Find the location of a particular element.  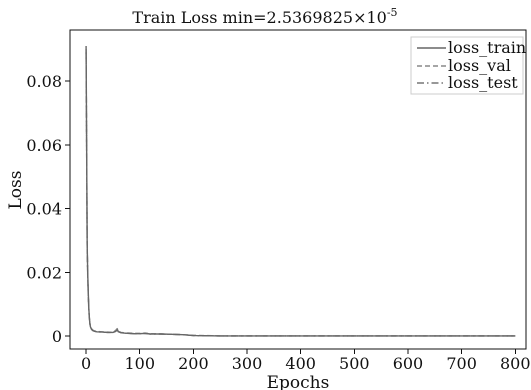

chart-title-main: Train Loss min=2.5369825×10 is located at coordinates (259, 17).